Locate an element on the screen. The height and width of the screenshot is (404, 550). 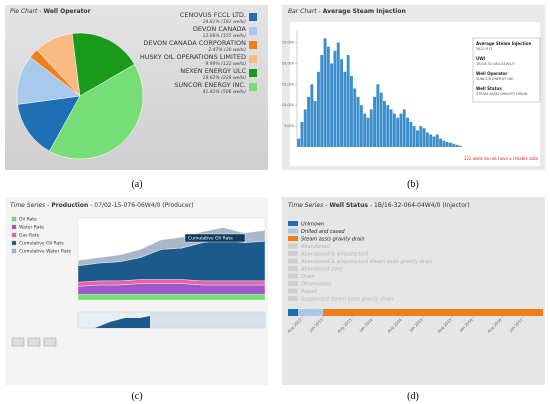
legend-label: Drain is located at coordinates (308, 277).